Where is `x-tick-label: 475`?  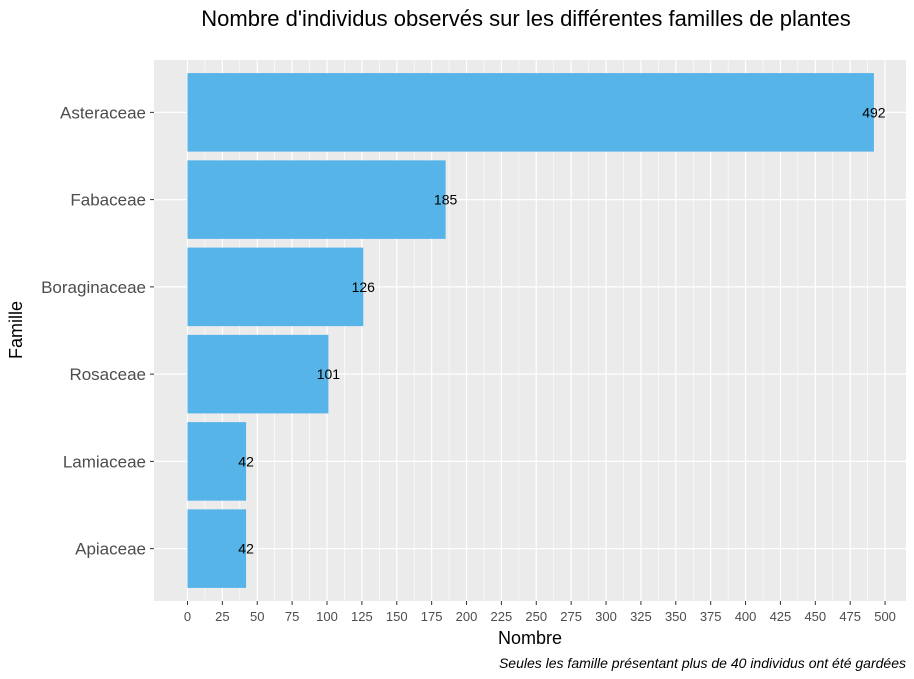 x-tick-label: 475 is located at coordinates (850, 616).